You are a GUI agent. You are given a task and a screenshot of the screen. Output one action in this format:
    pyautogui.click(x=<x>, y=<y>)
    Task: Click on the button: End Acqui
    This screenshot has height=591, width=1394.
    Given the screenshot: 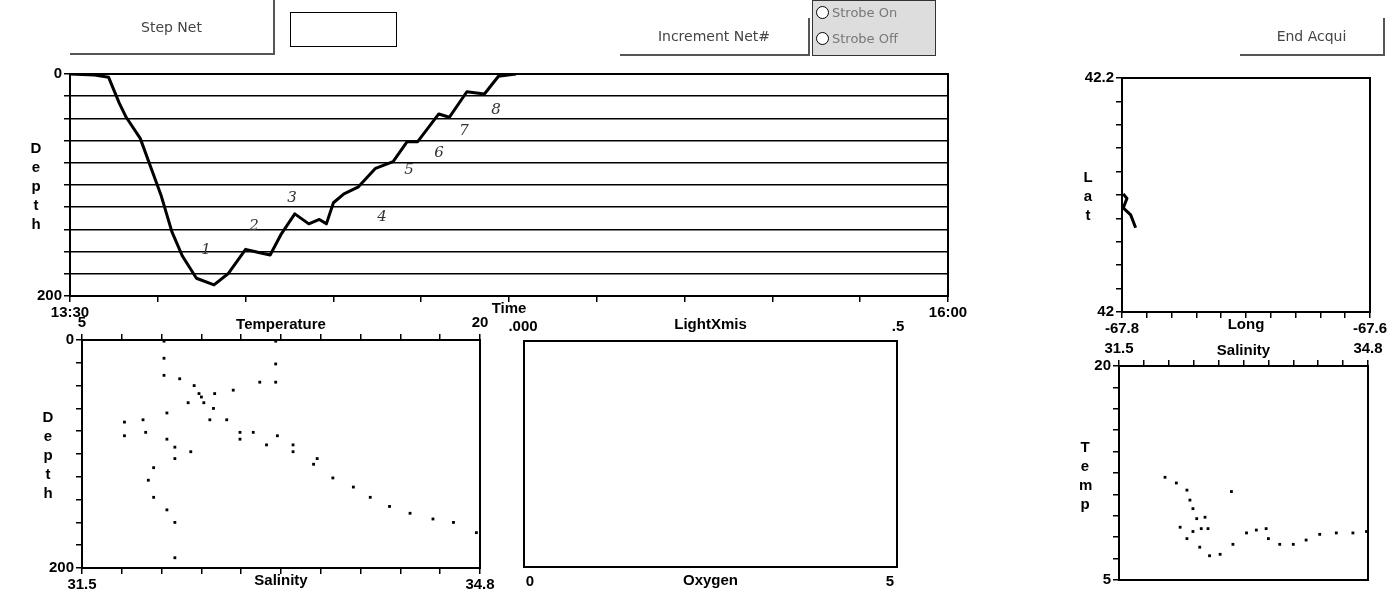 What is the action you would take?
    pyautogui.click(x=1312, y=37)
    